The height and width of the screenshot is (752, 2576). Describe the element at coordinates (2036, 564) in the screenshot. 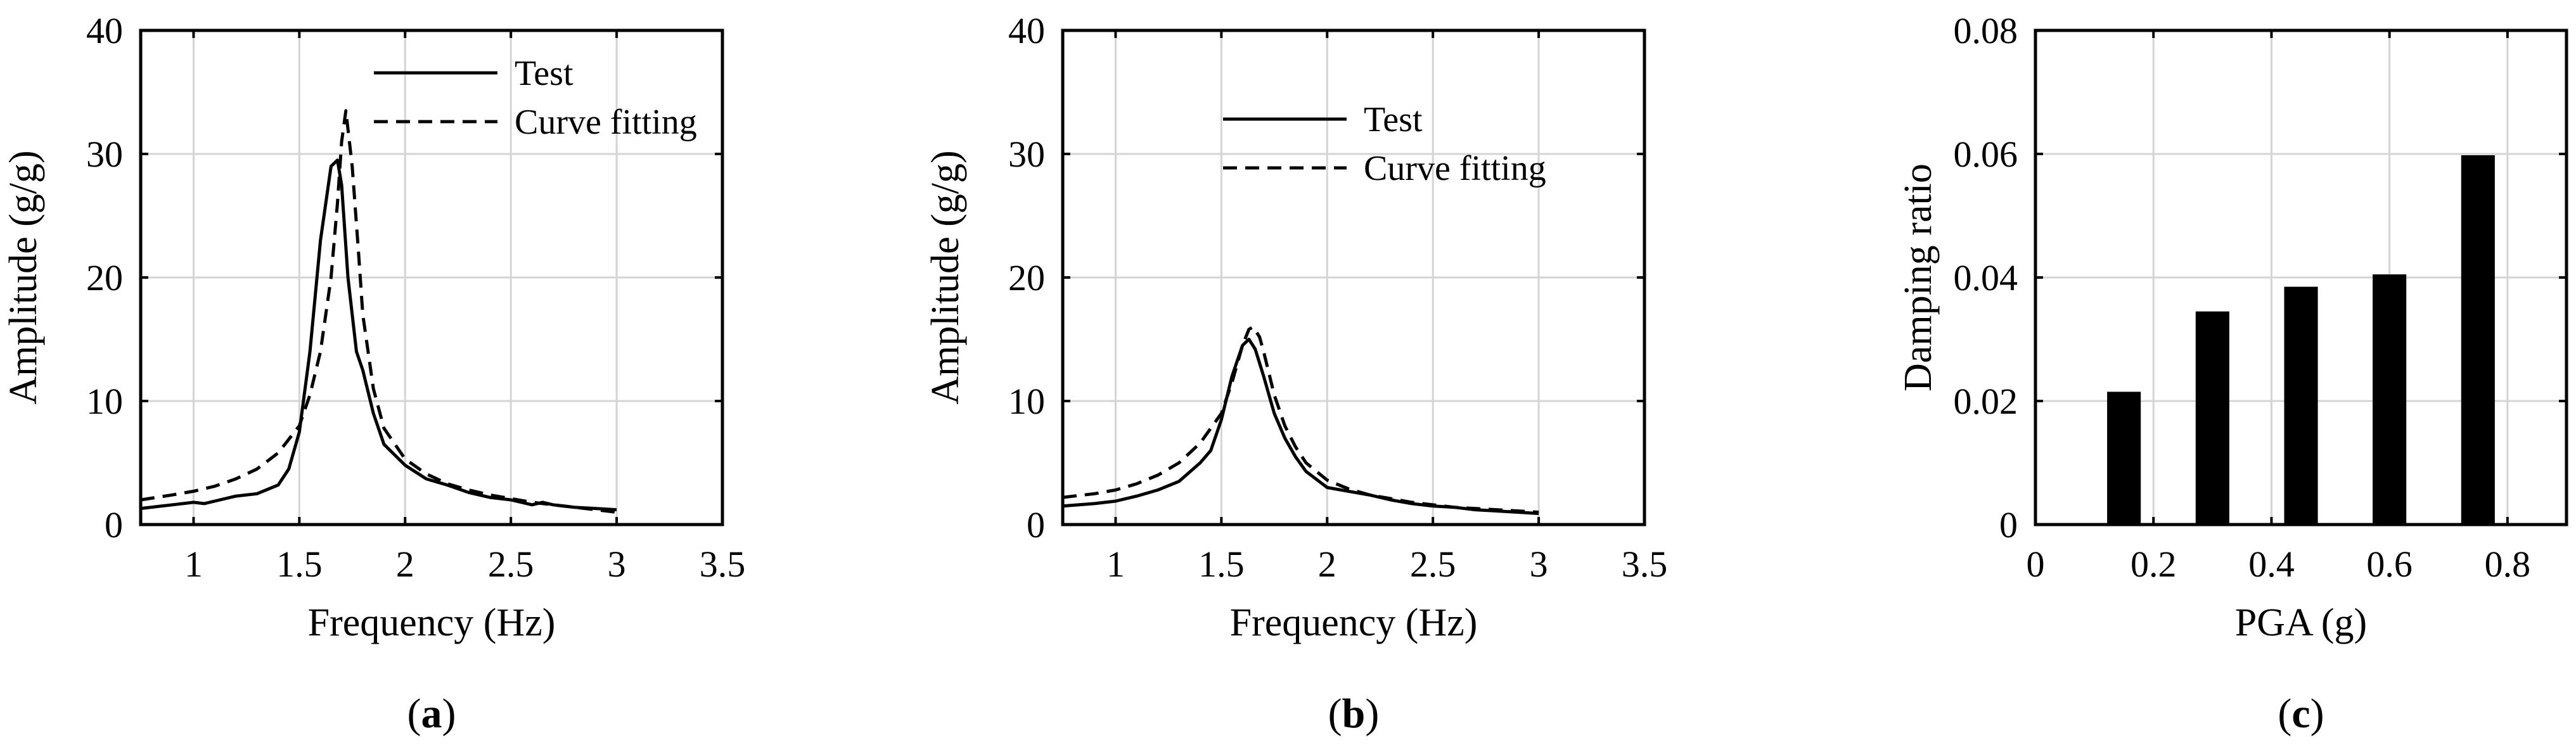

I see `x-tick-label-0: 0` at that location.